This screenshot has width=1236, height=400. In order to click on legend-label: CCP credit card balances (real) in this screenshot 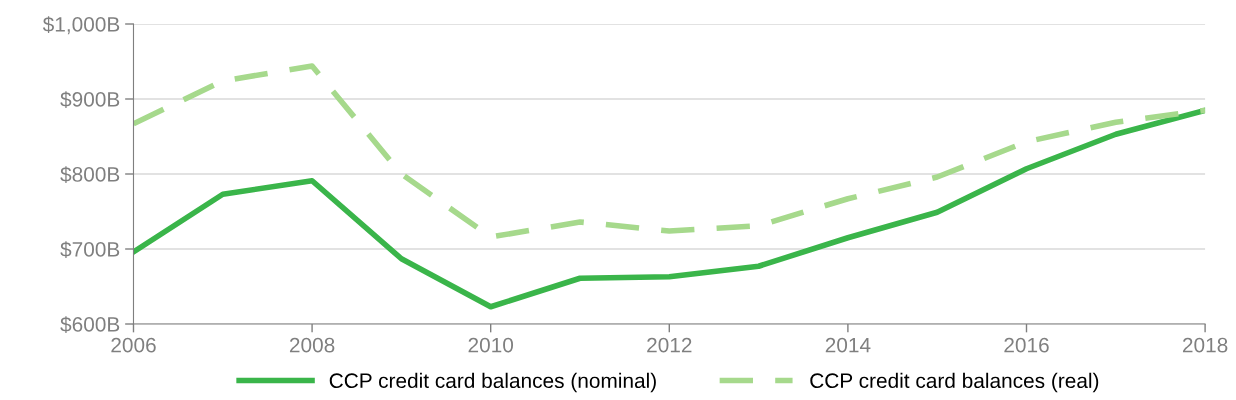, I will do `click(954, 382)`.